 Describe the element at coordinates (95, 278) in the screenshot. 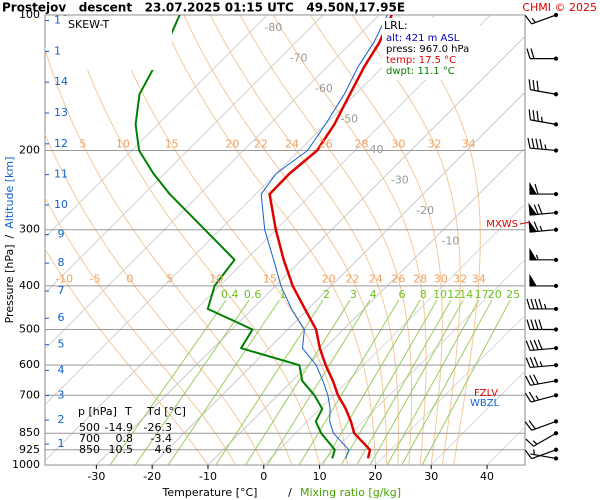

I see `moist-adiabat-label: -5` at that location.